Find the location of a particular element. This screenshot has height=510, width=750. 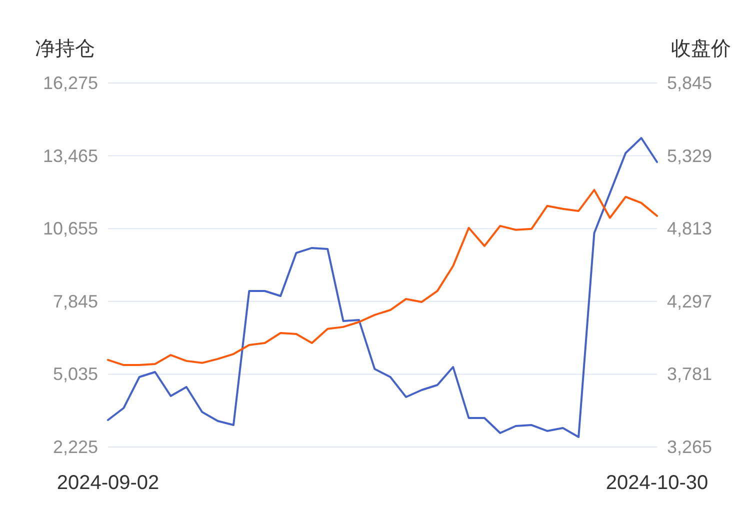

y-tick-label: 7,845 is located at coordinates (75, 301).